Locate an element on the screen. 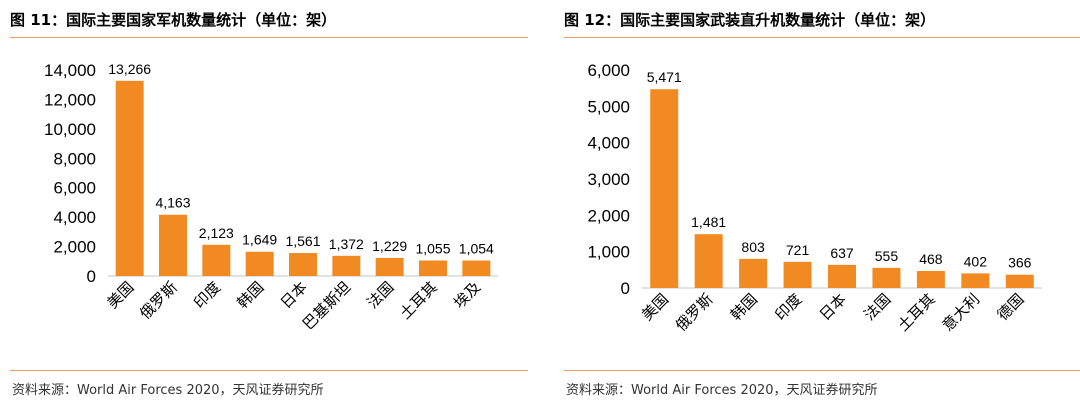 Image resolution: width=1080 pixels, height=402 pixels. data-label: 1,055 is located at coordinates (432, 248).